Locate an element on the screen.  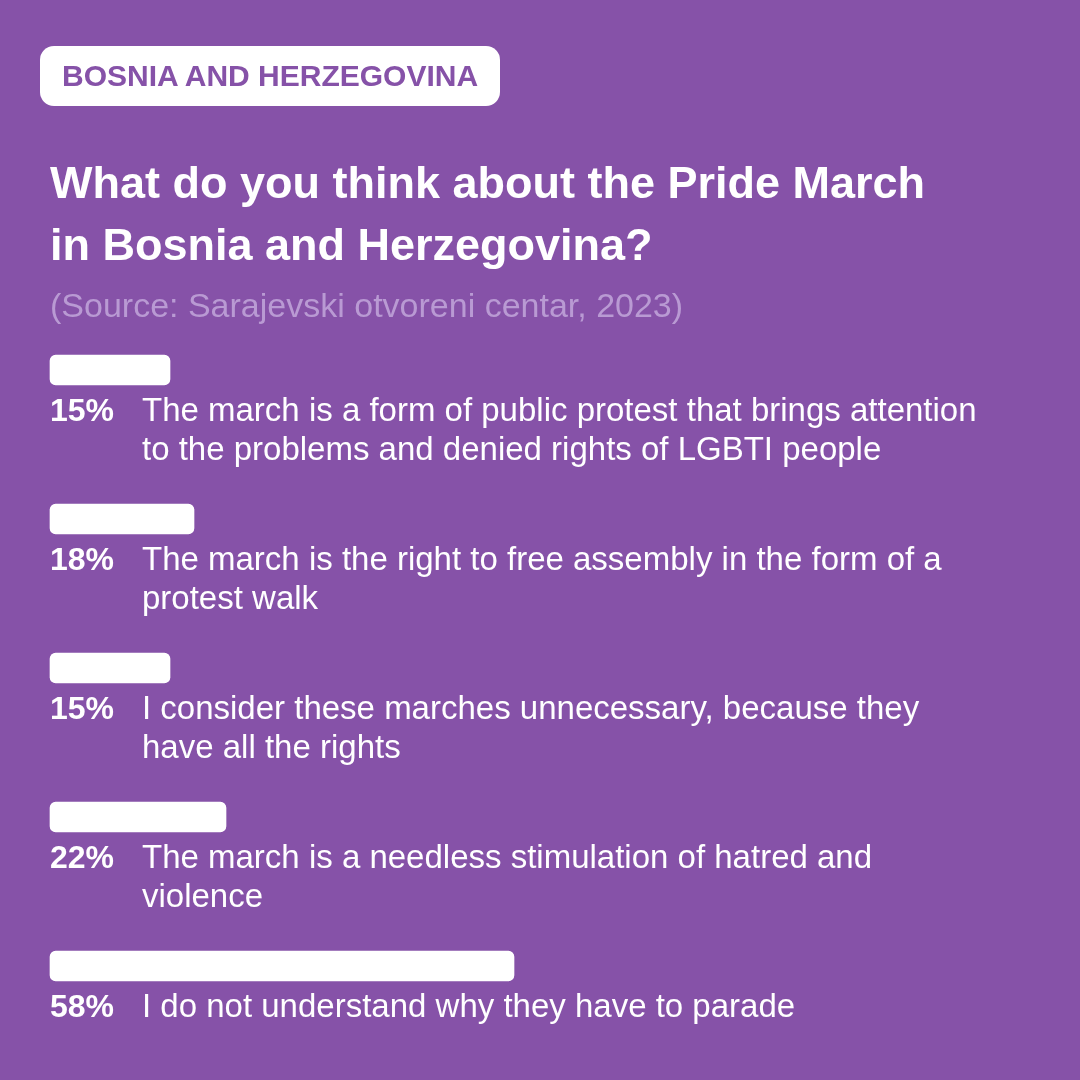
data-label: 58% is located at coordinates (82, 1006).